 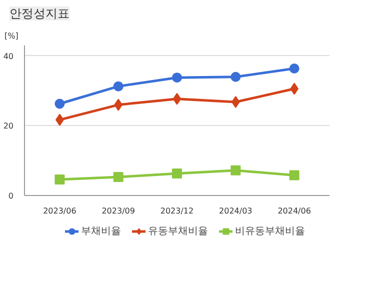 What do you see at coordinates (235, 211) in the screenshot?
I see `x-tick-label: 2024/03` at bounding box center [235, 211].